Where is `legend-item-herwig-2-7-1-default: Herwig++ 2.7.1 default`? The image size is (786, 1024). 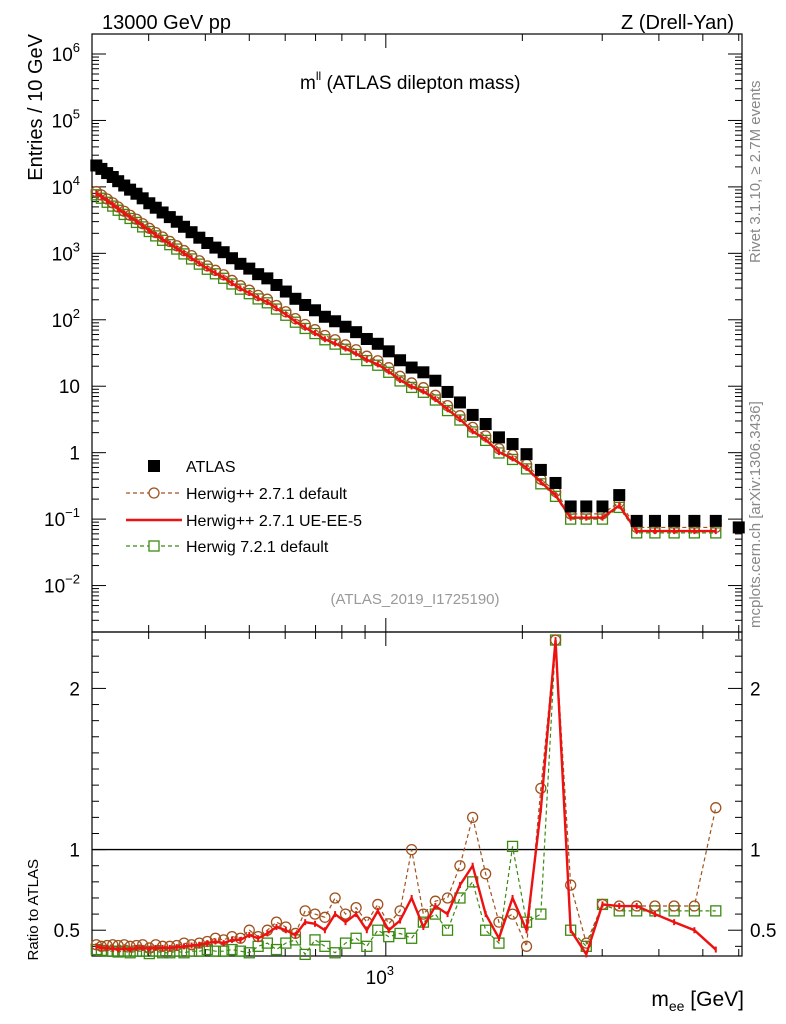
legend-item-herwig-2-7-1-default: Herwig++ 2.7.1 default is located at coordinates (237, 494).